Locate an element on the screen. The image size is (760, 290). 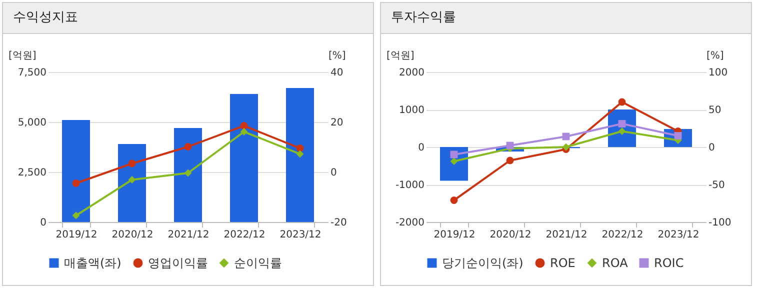
y2-tick-label: -100 is located at coordinates (720, 223).